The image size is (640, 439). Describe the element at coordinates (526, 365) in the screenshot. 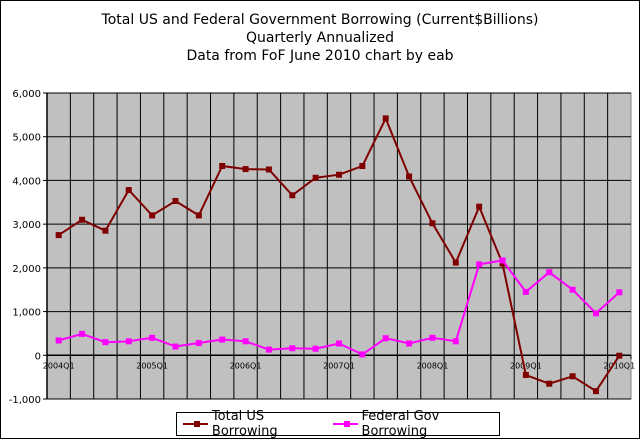

I see `x-tick-label: 2009Q1` at that location.